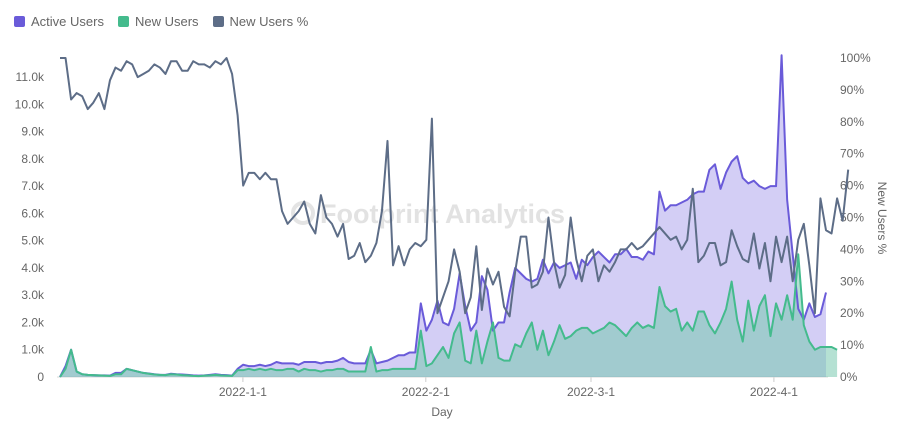 The height and width of the screenshot is (432, 910). I want to click on x-tick-label: 2022-4-1, so click(774, 392).